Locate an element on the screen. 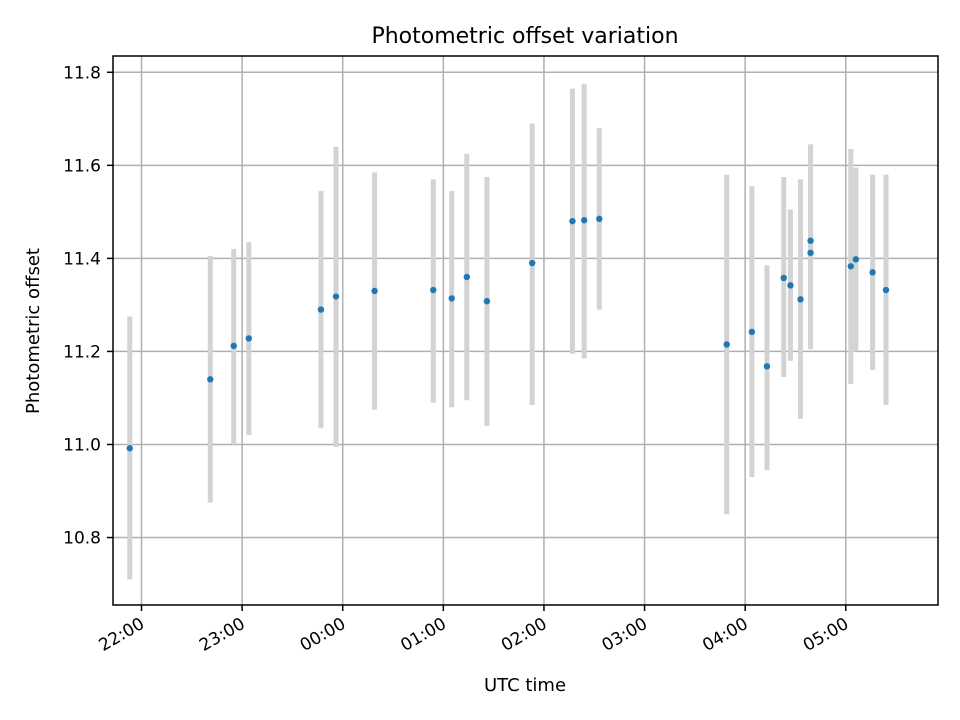  x-tick-label: 02:00 is located at coordinates (524, 635).